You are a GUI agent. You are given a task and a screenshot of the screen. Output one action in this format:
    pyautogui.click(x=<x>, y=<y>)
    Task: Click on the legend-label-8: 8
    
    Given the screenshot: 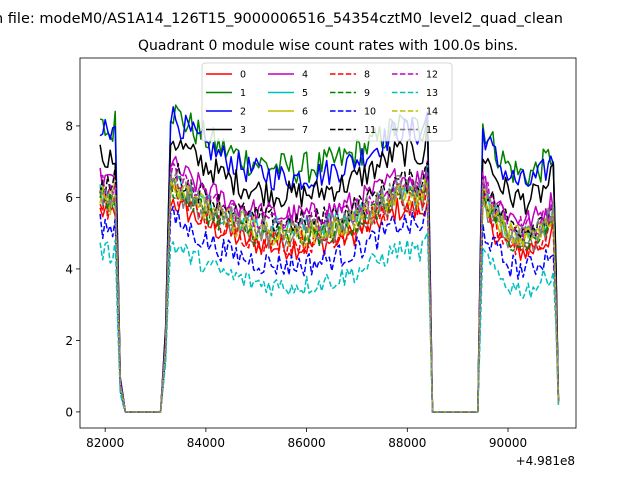 What is the action you would take?
    pyautogui.click(x=367, y=75)
    